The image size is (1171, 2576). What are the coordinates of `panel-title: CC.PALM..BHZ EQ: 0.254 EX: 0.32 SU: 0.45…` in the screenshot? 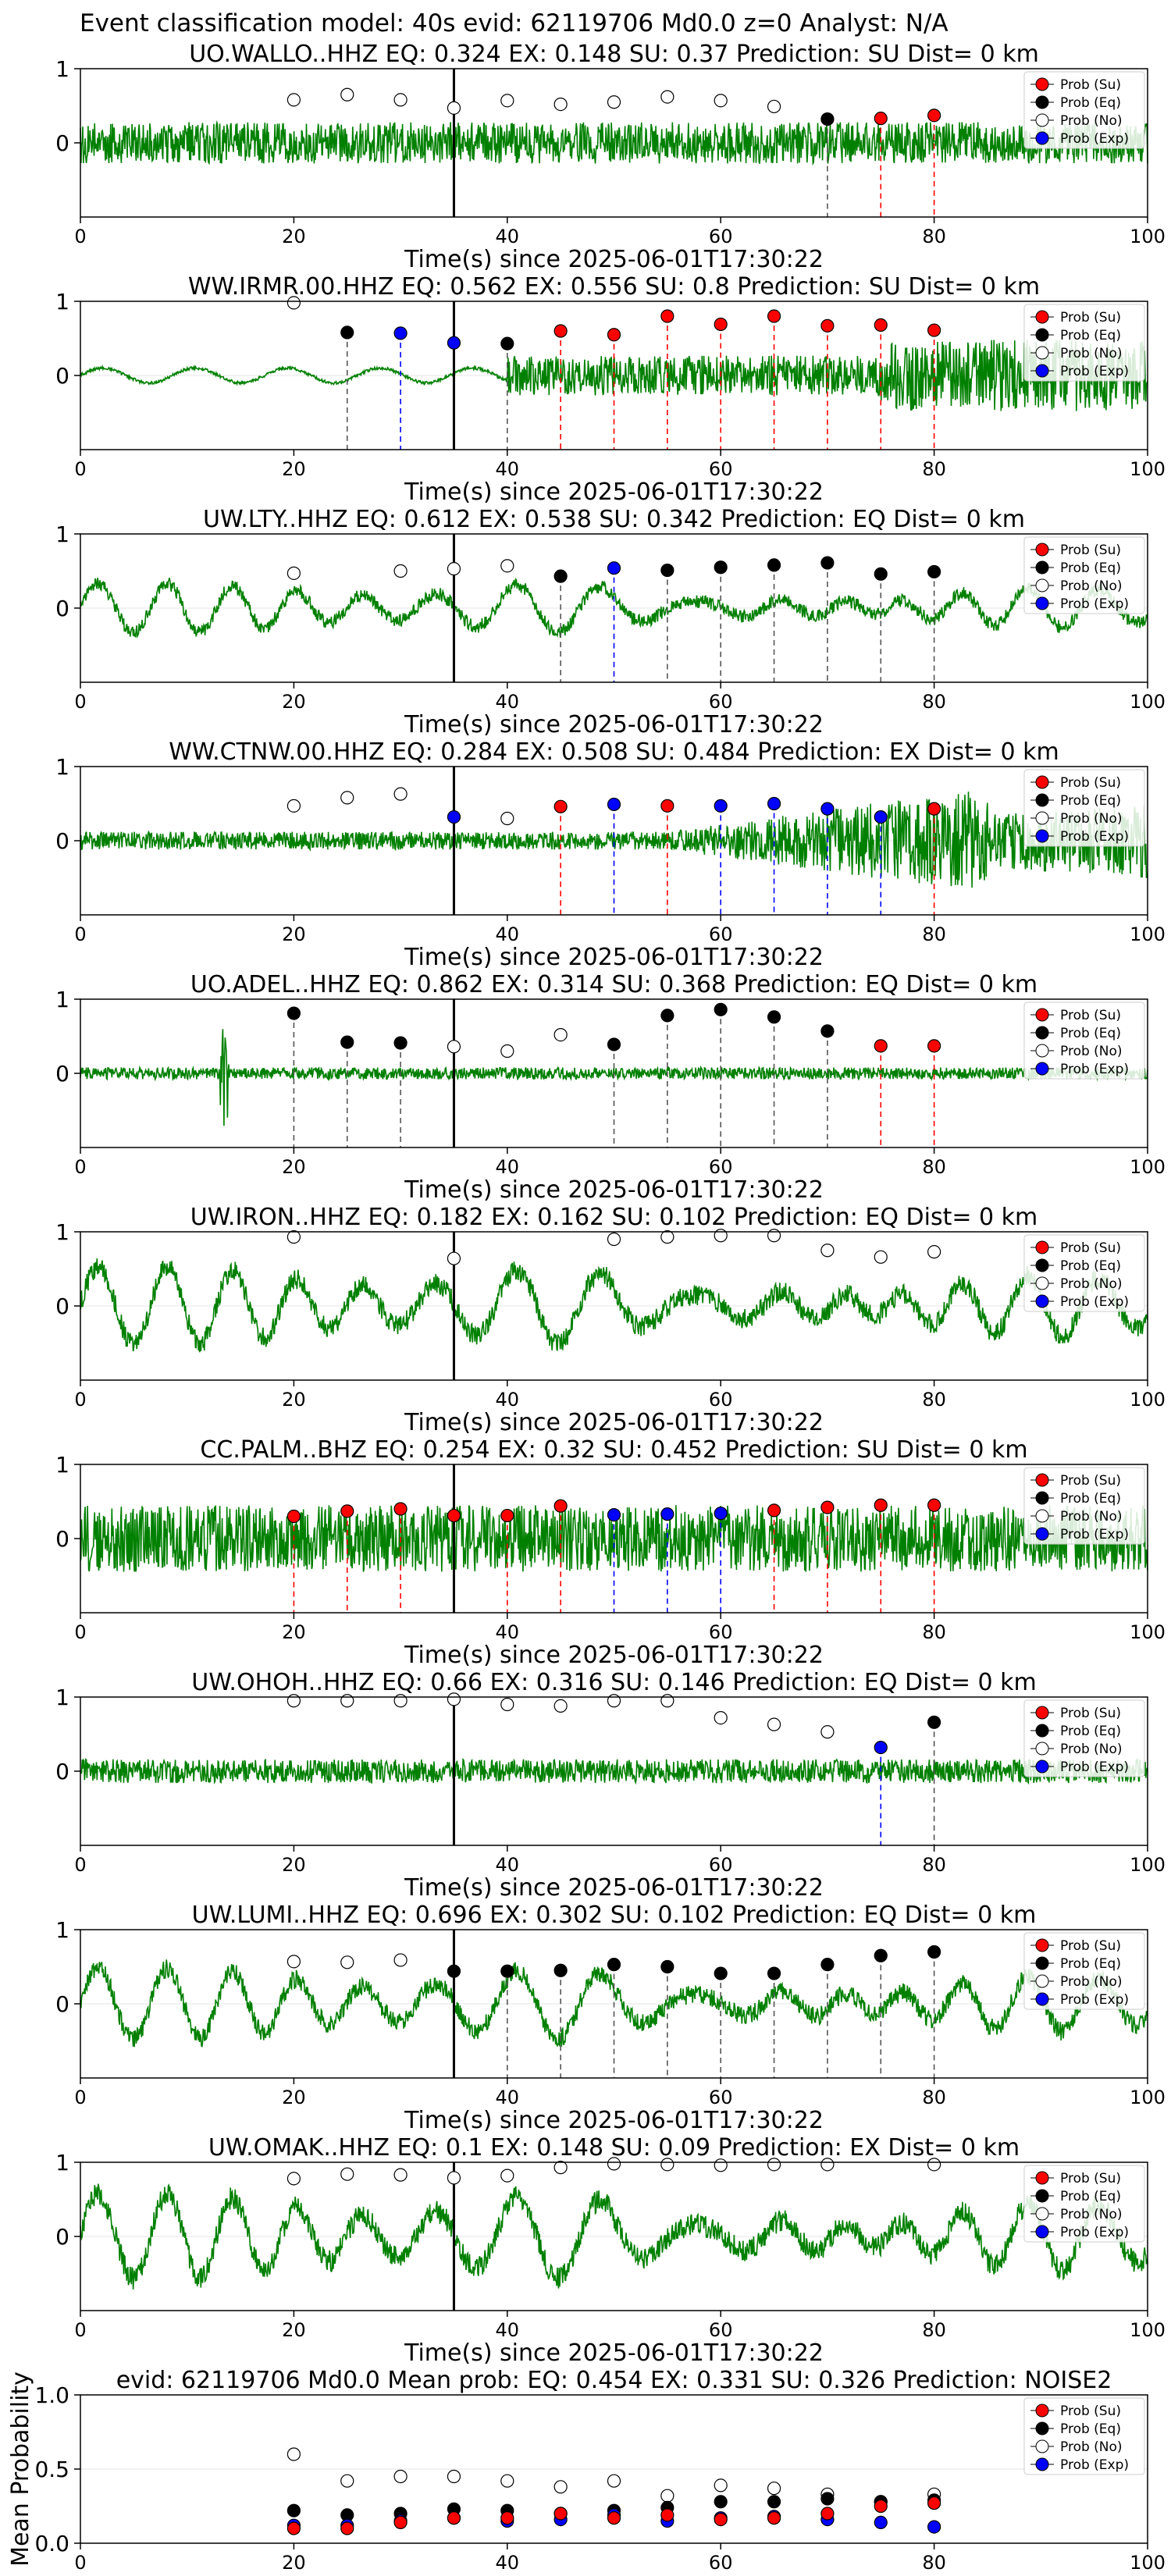 It's located at (613, 1450).